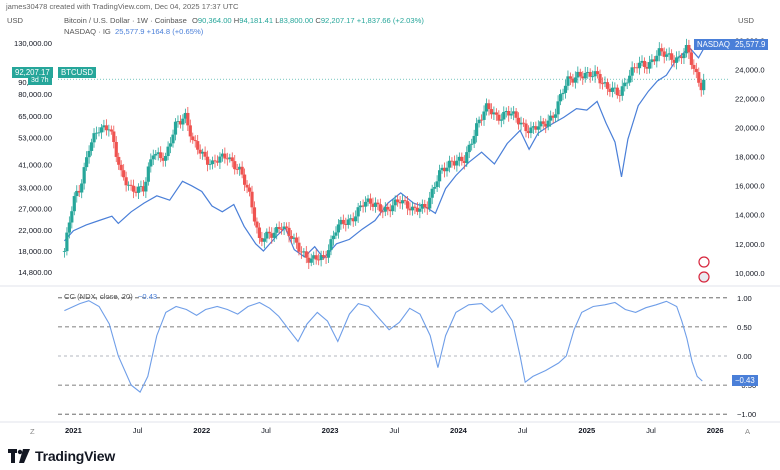  What do you see at coordinates (587, 430) in the screenshot?
I see `time-axis-tick-label: 2025` at bounding box center [587, 430].